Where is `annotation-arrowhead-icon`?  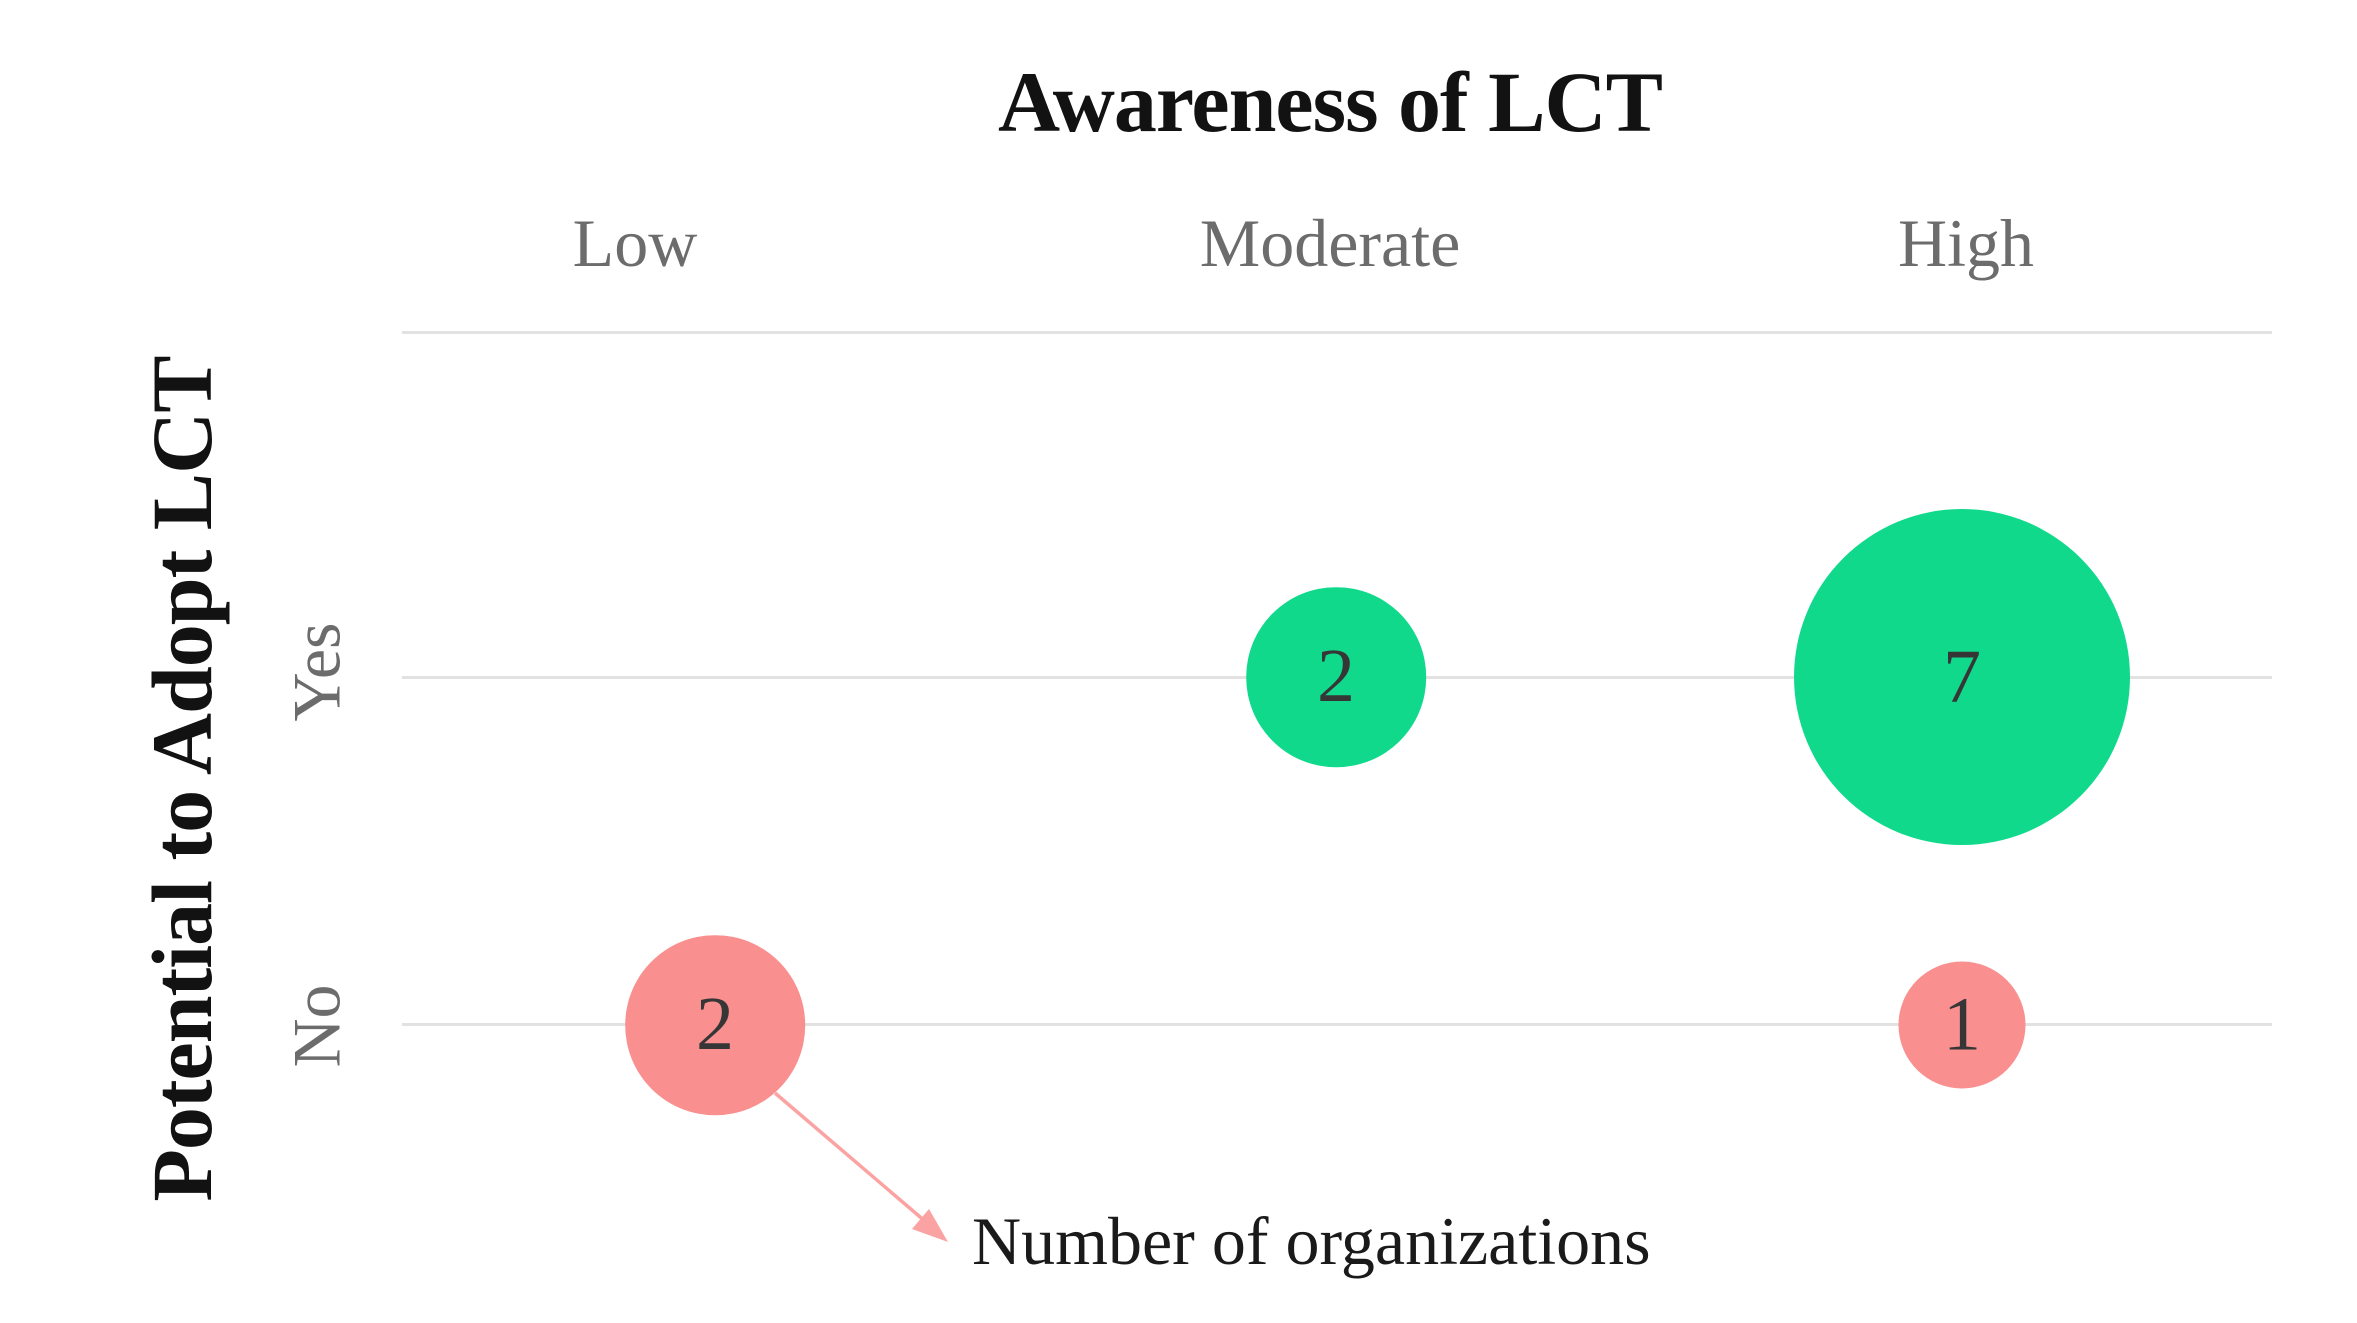
annotation-arrowhead-icon is located at coordinates (930, 1225).